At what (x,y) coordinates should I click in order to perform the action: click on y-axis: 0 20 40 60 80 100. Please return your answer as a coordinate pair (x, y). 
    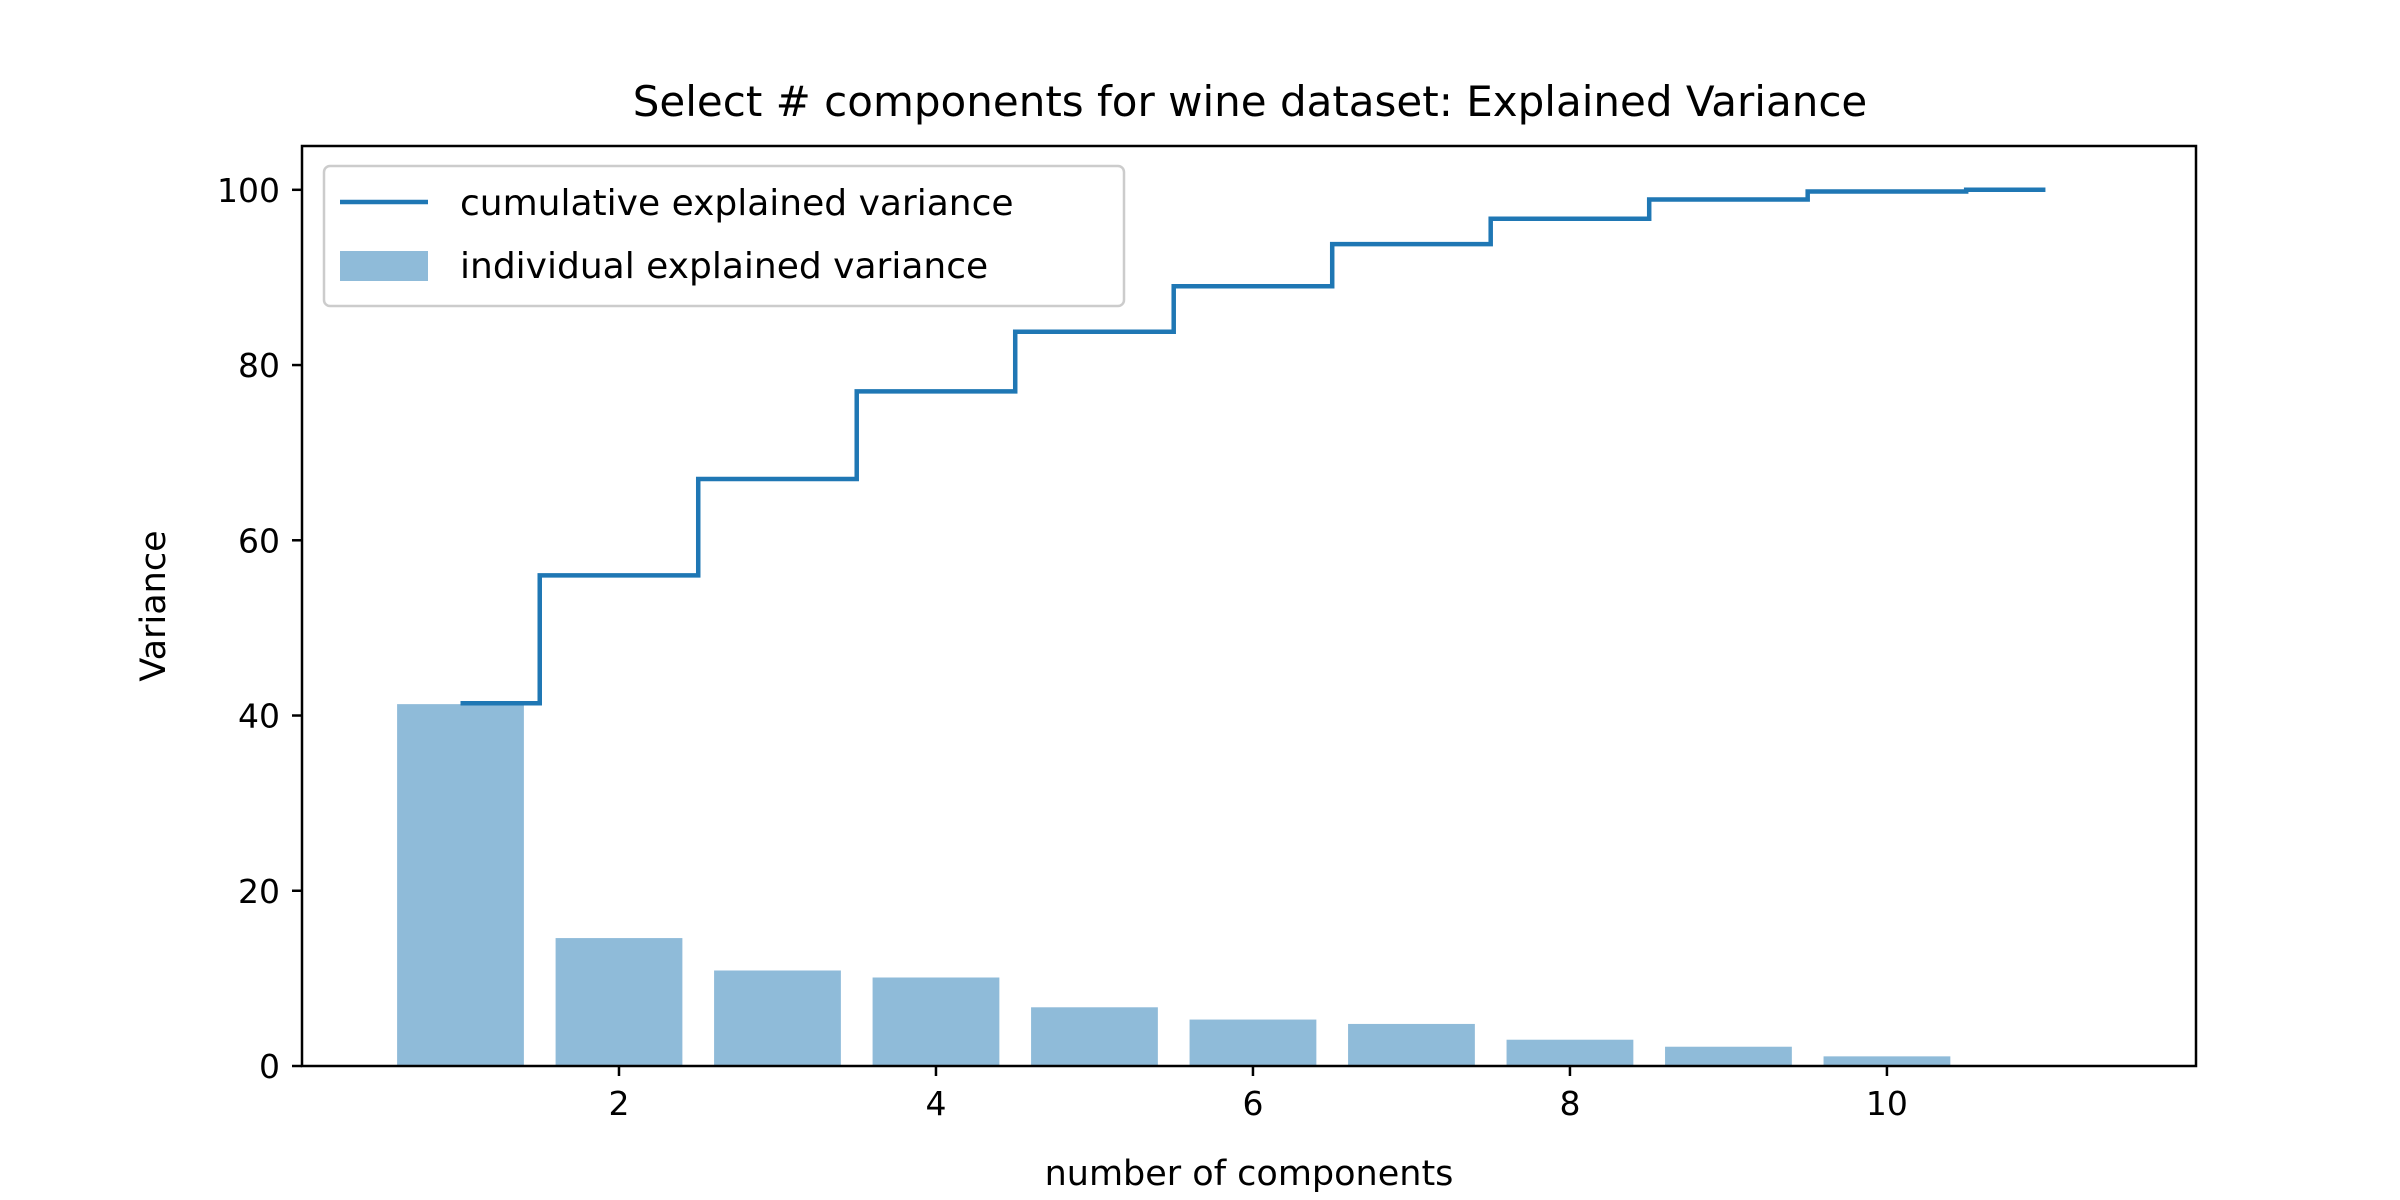
    Looking at the image, I should click on (259, 628).